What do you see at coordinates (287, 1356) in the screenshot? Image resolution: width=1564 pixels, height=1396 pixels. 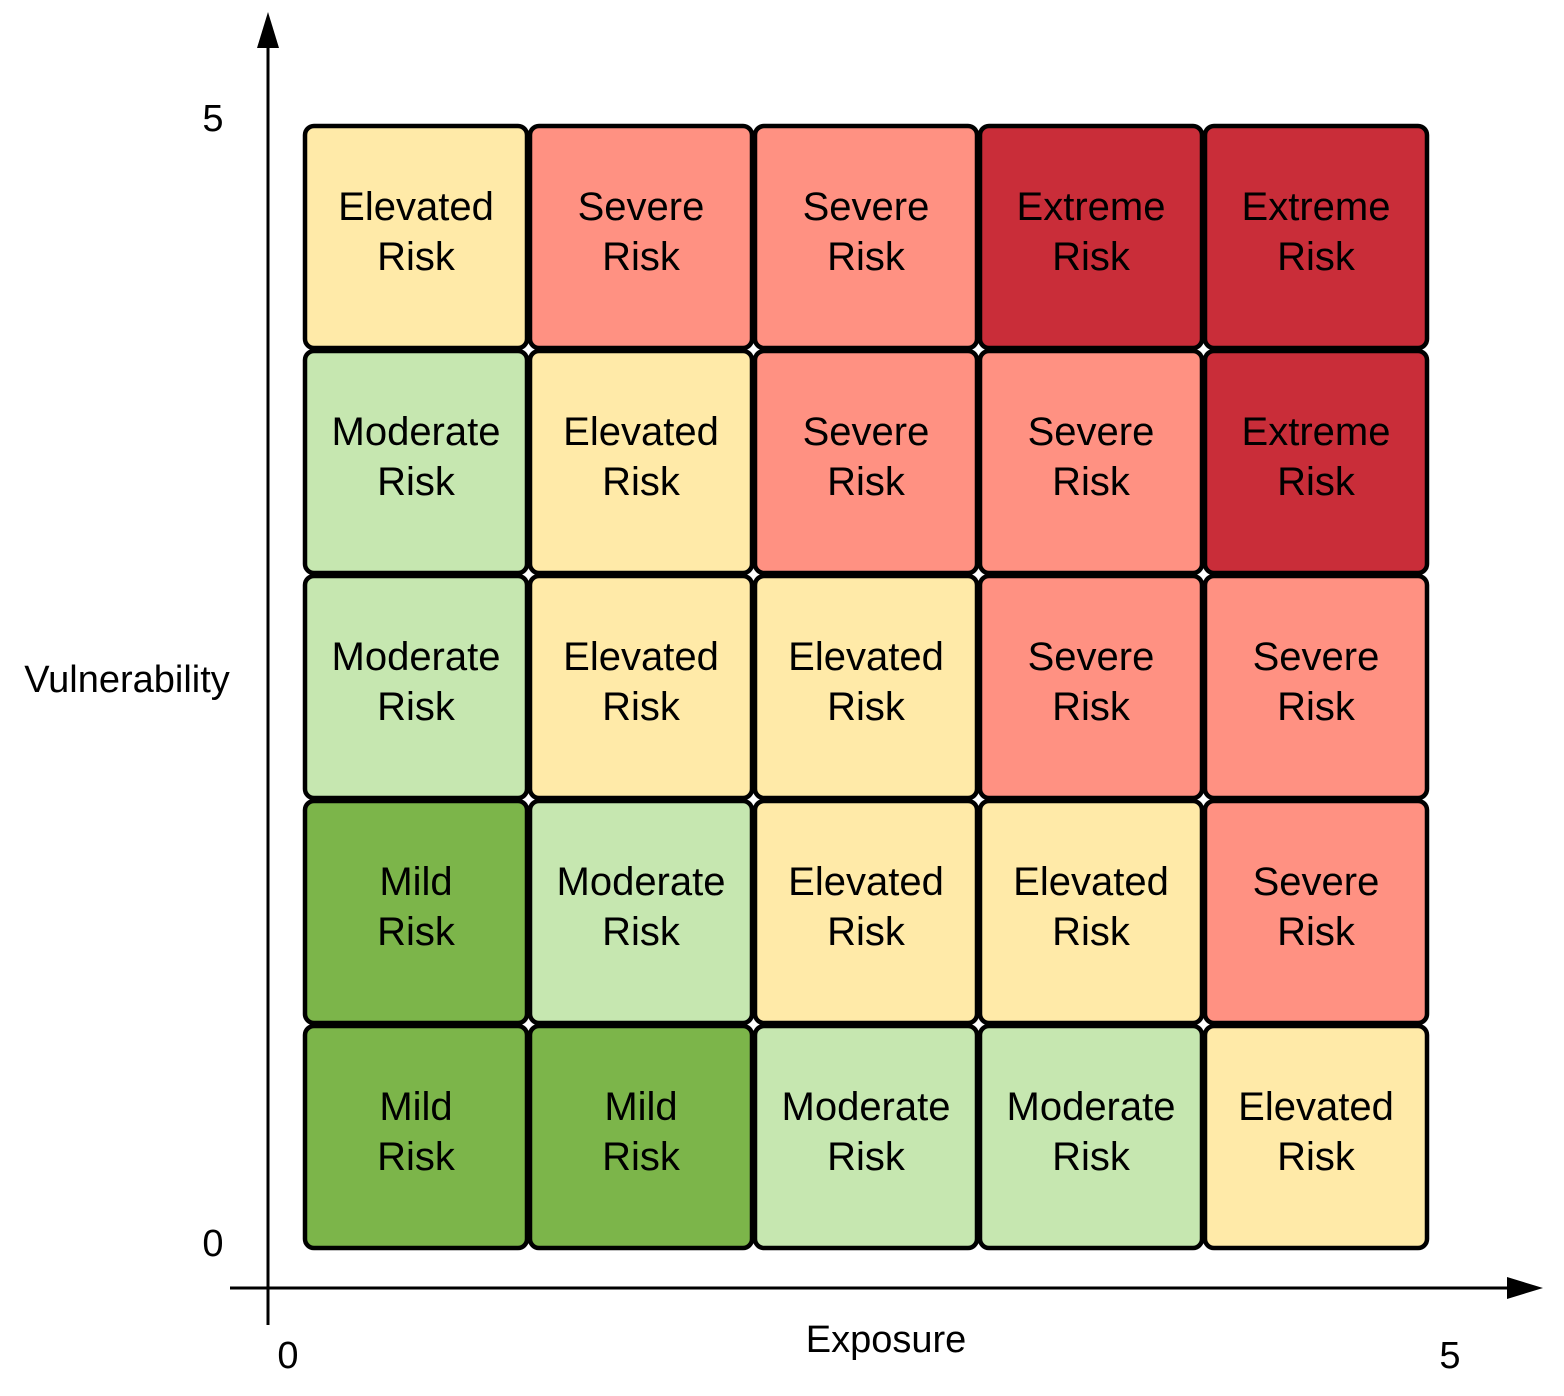 I see `x-tick-min: 0` at bounding box center [287, 1356].